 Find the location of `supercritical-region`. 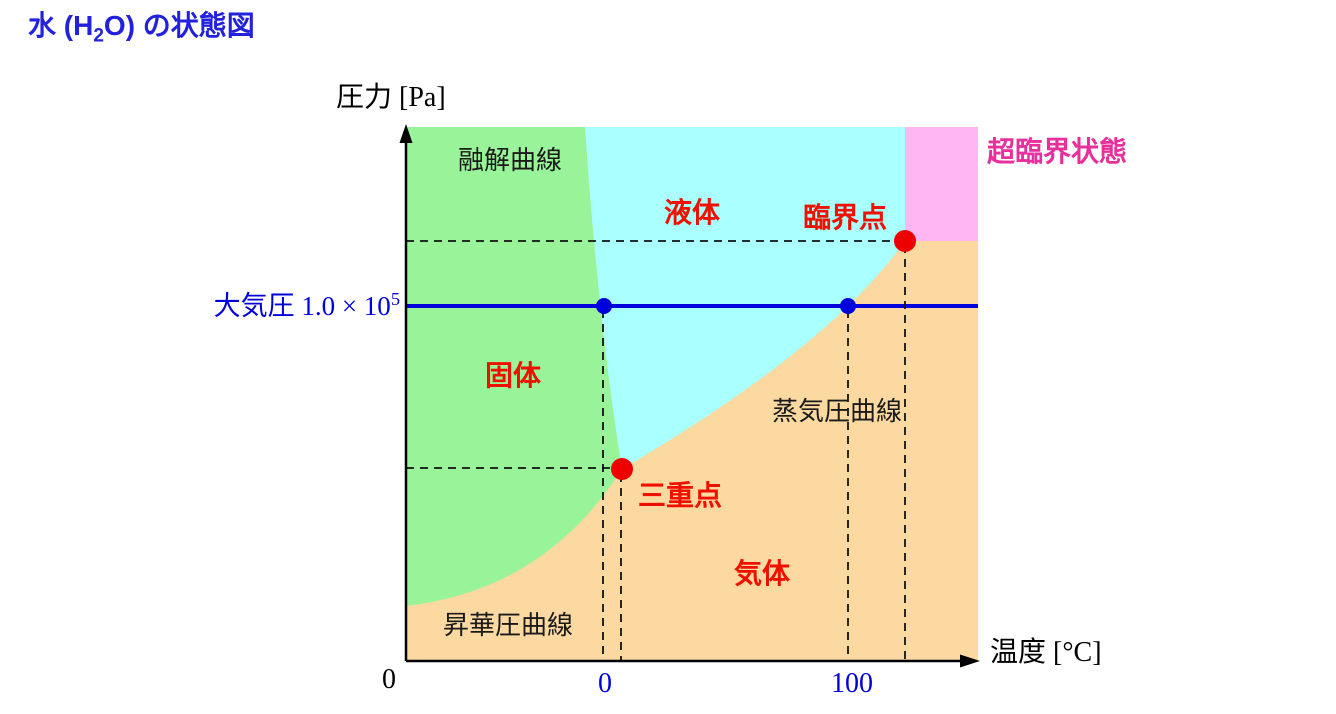

supercritical-region is located at coordinates (941, 184).